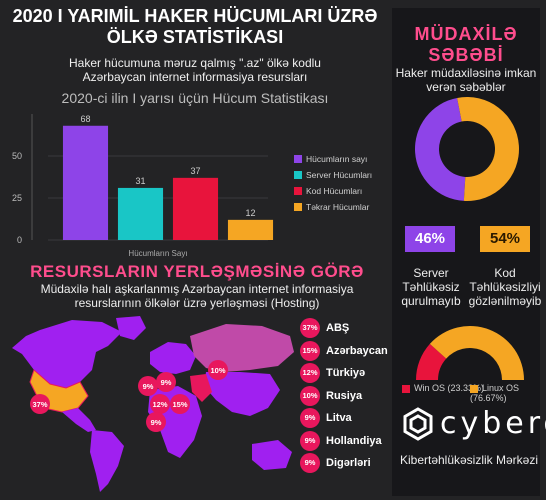 The width and height of the screenshot is (546, 500). I want to click on bar-value-label-3: 12, so click(250, 213).